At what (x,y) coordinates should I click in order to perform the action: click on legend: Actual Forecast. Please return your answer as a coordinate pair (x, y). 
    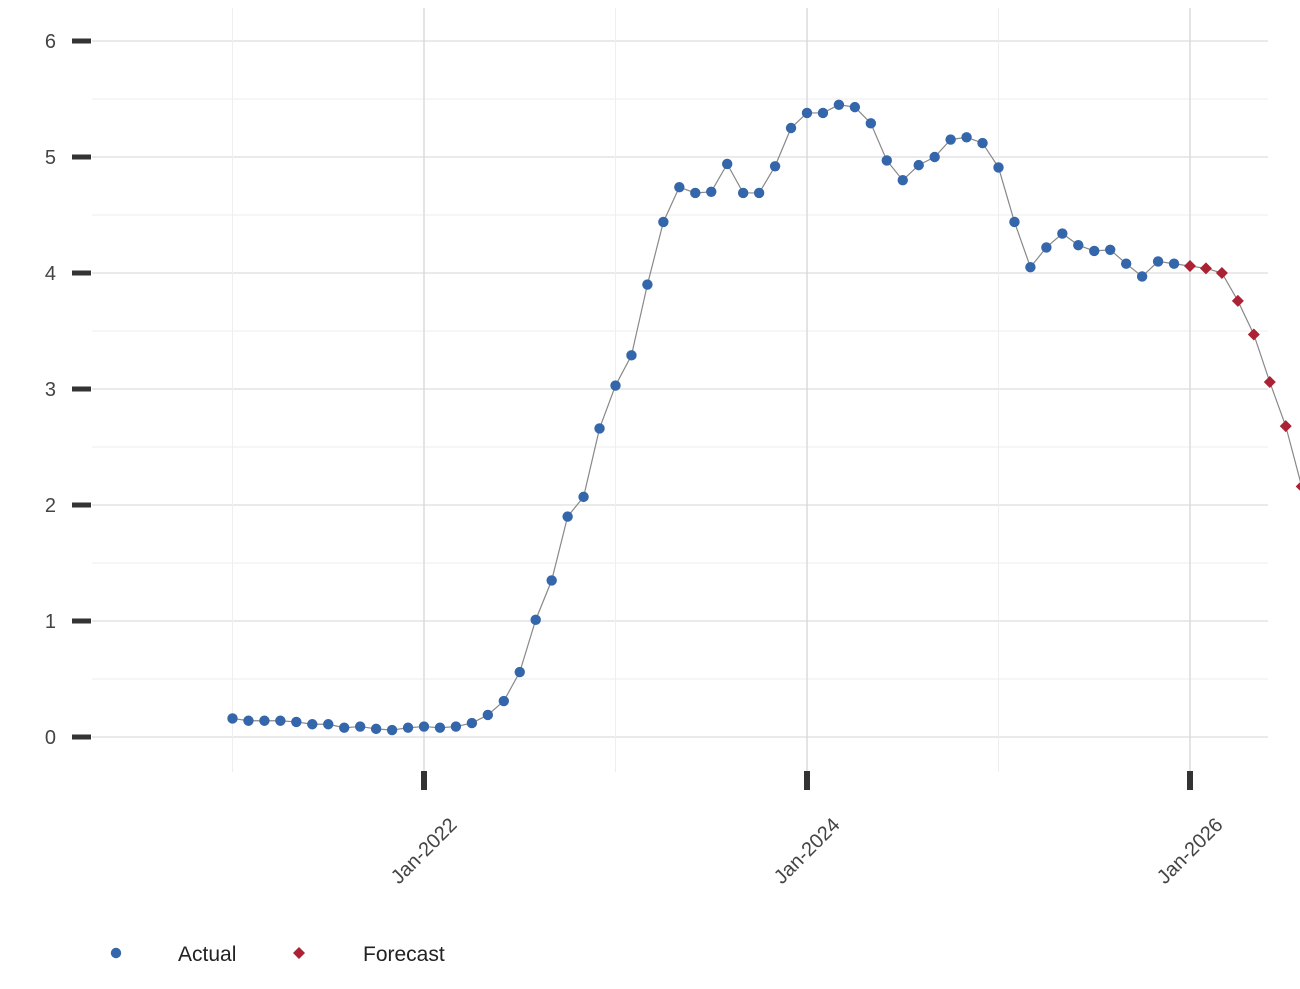
    Looking at the image, I should click on (278, 954).